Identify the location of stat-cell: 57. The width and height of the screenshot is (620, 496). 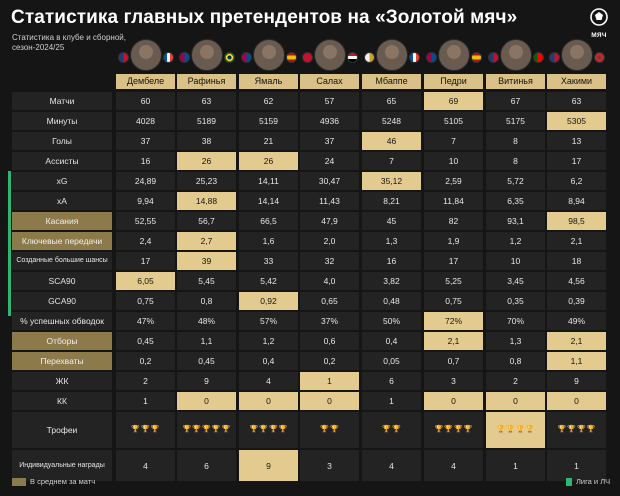
(329, 101).